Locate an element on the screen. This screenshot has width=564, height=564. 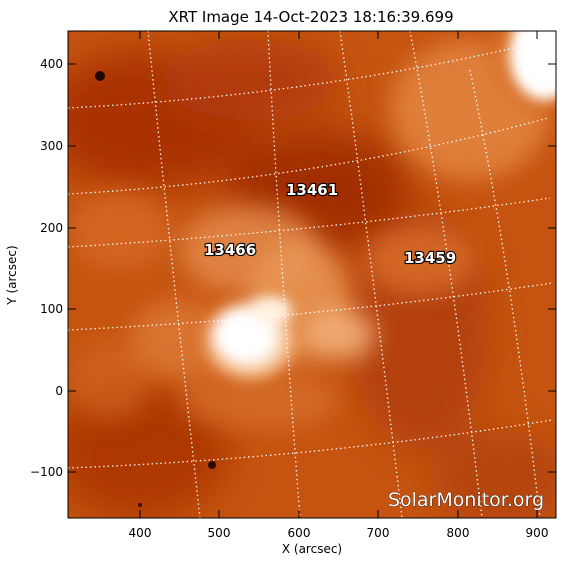
y-tick-label: −100 is located at coordinates (46, 472).